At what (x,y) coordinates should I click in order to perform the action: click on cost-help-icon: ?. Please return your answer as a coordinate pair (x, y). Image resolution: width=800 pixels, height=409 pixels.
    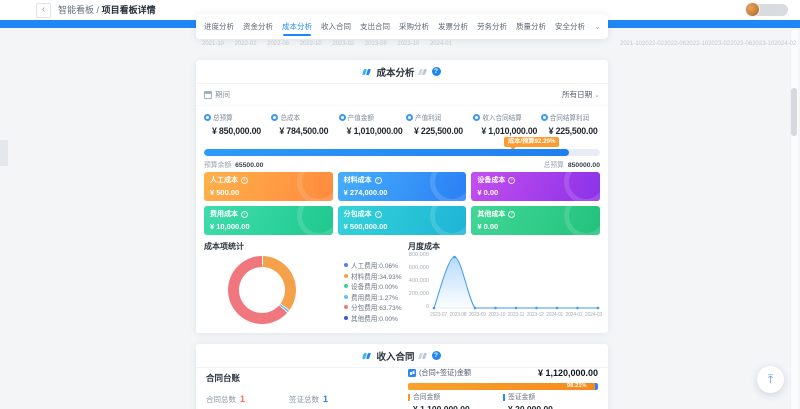
    Looking at the image, I should click on (436, 71).